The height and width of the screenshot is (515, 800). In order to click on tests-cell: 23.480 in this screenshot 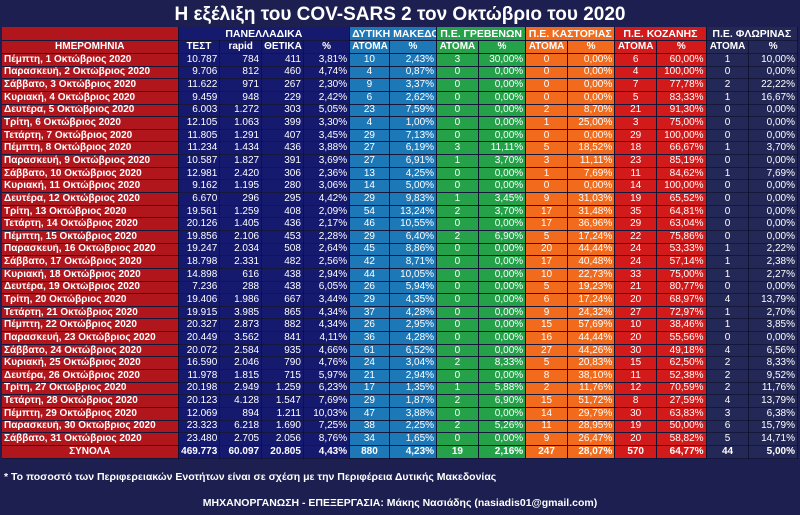, I will do `click(199, 439)`.